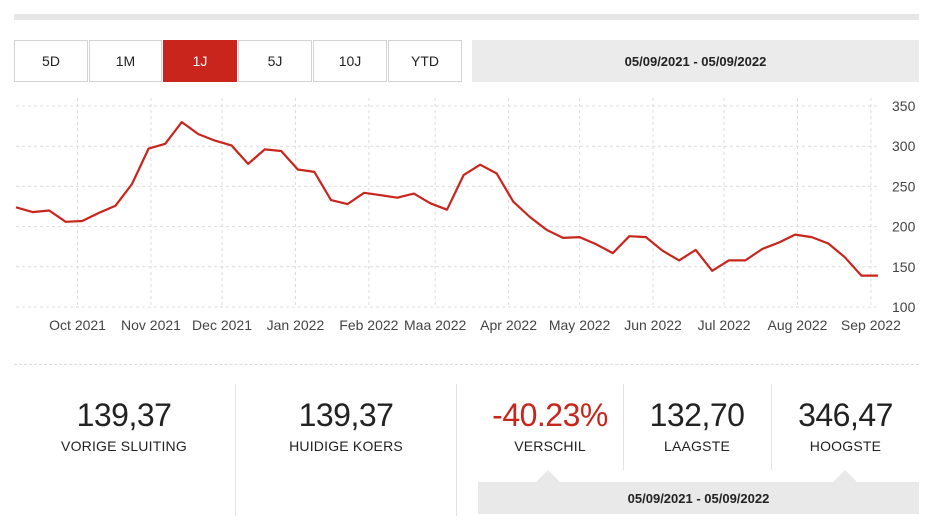 The width and height of the screenshot is (936, 532). What do you see at coordinates (346, 446) in the screenshot?
I see `stat-label: HUIDIGE KOERS` at bounding box center [346, 446].